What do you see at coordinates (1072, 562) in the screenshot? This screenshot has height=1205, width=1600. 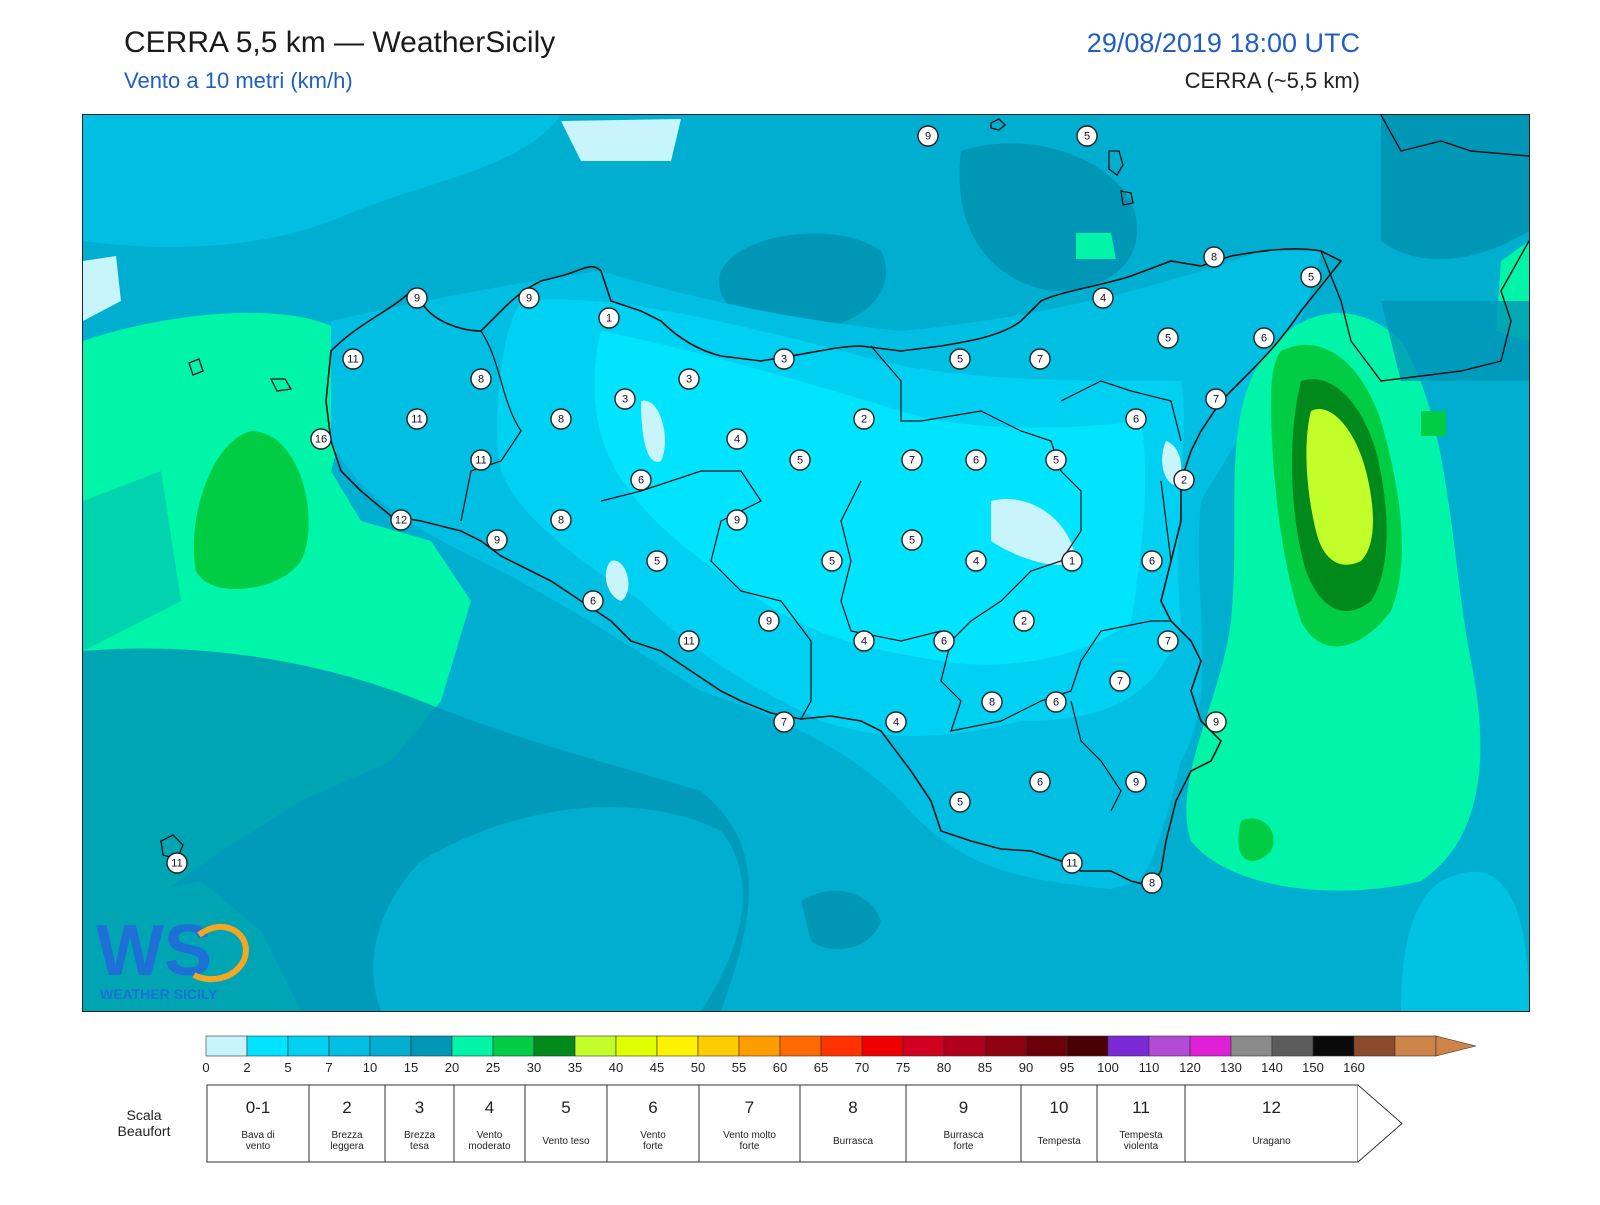 I see `station-value: 1` at bounding box center [1072, 562].